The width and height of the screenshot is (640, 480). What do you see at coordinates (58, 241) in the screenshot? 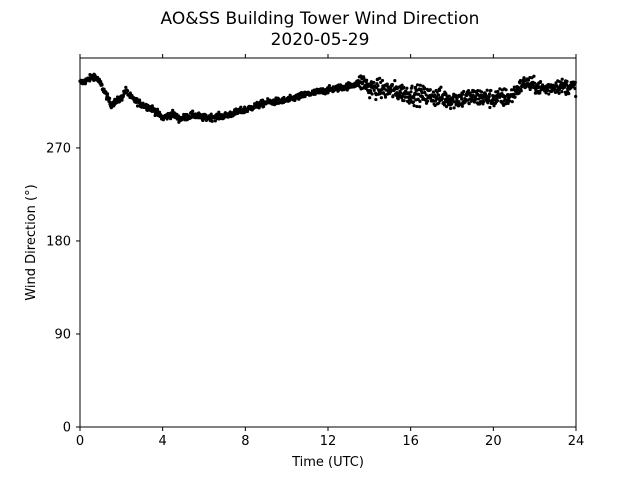
I see `y-tick-label: 180` at bounding box center [58, 241].